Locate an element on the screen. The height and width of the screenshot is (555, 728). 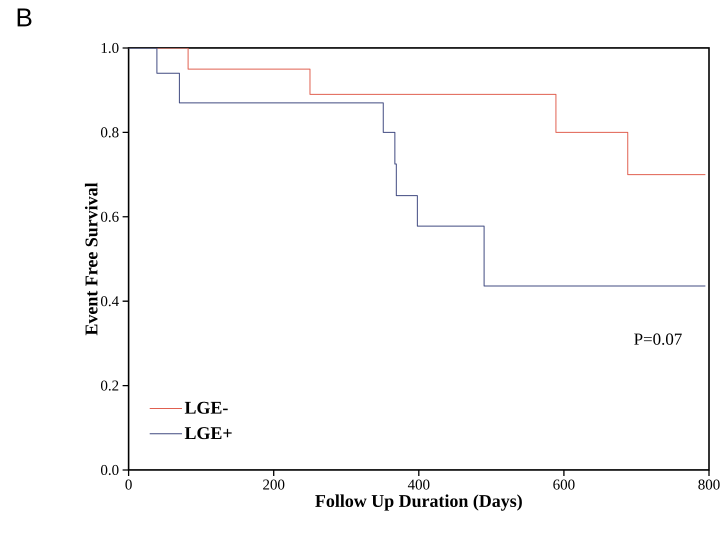
legend-label: LGE- is located at coordinates (206, 408).